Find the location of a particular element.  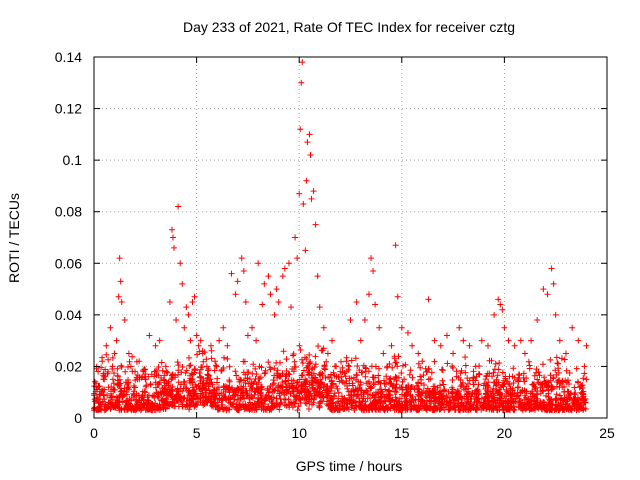

x-axis-title: GPS time / hours is located at coordinates (349, 466).